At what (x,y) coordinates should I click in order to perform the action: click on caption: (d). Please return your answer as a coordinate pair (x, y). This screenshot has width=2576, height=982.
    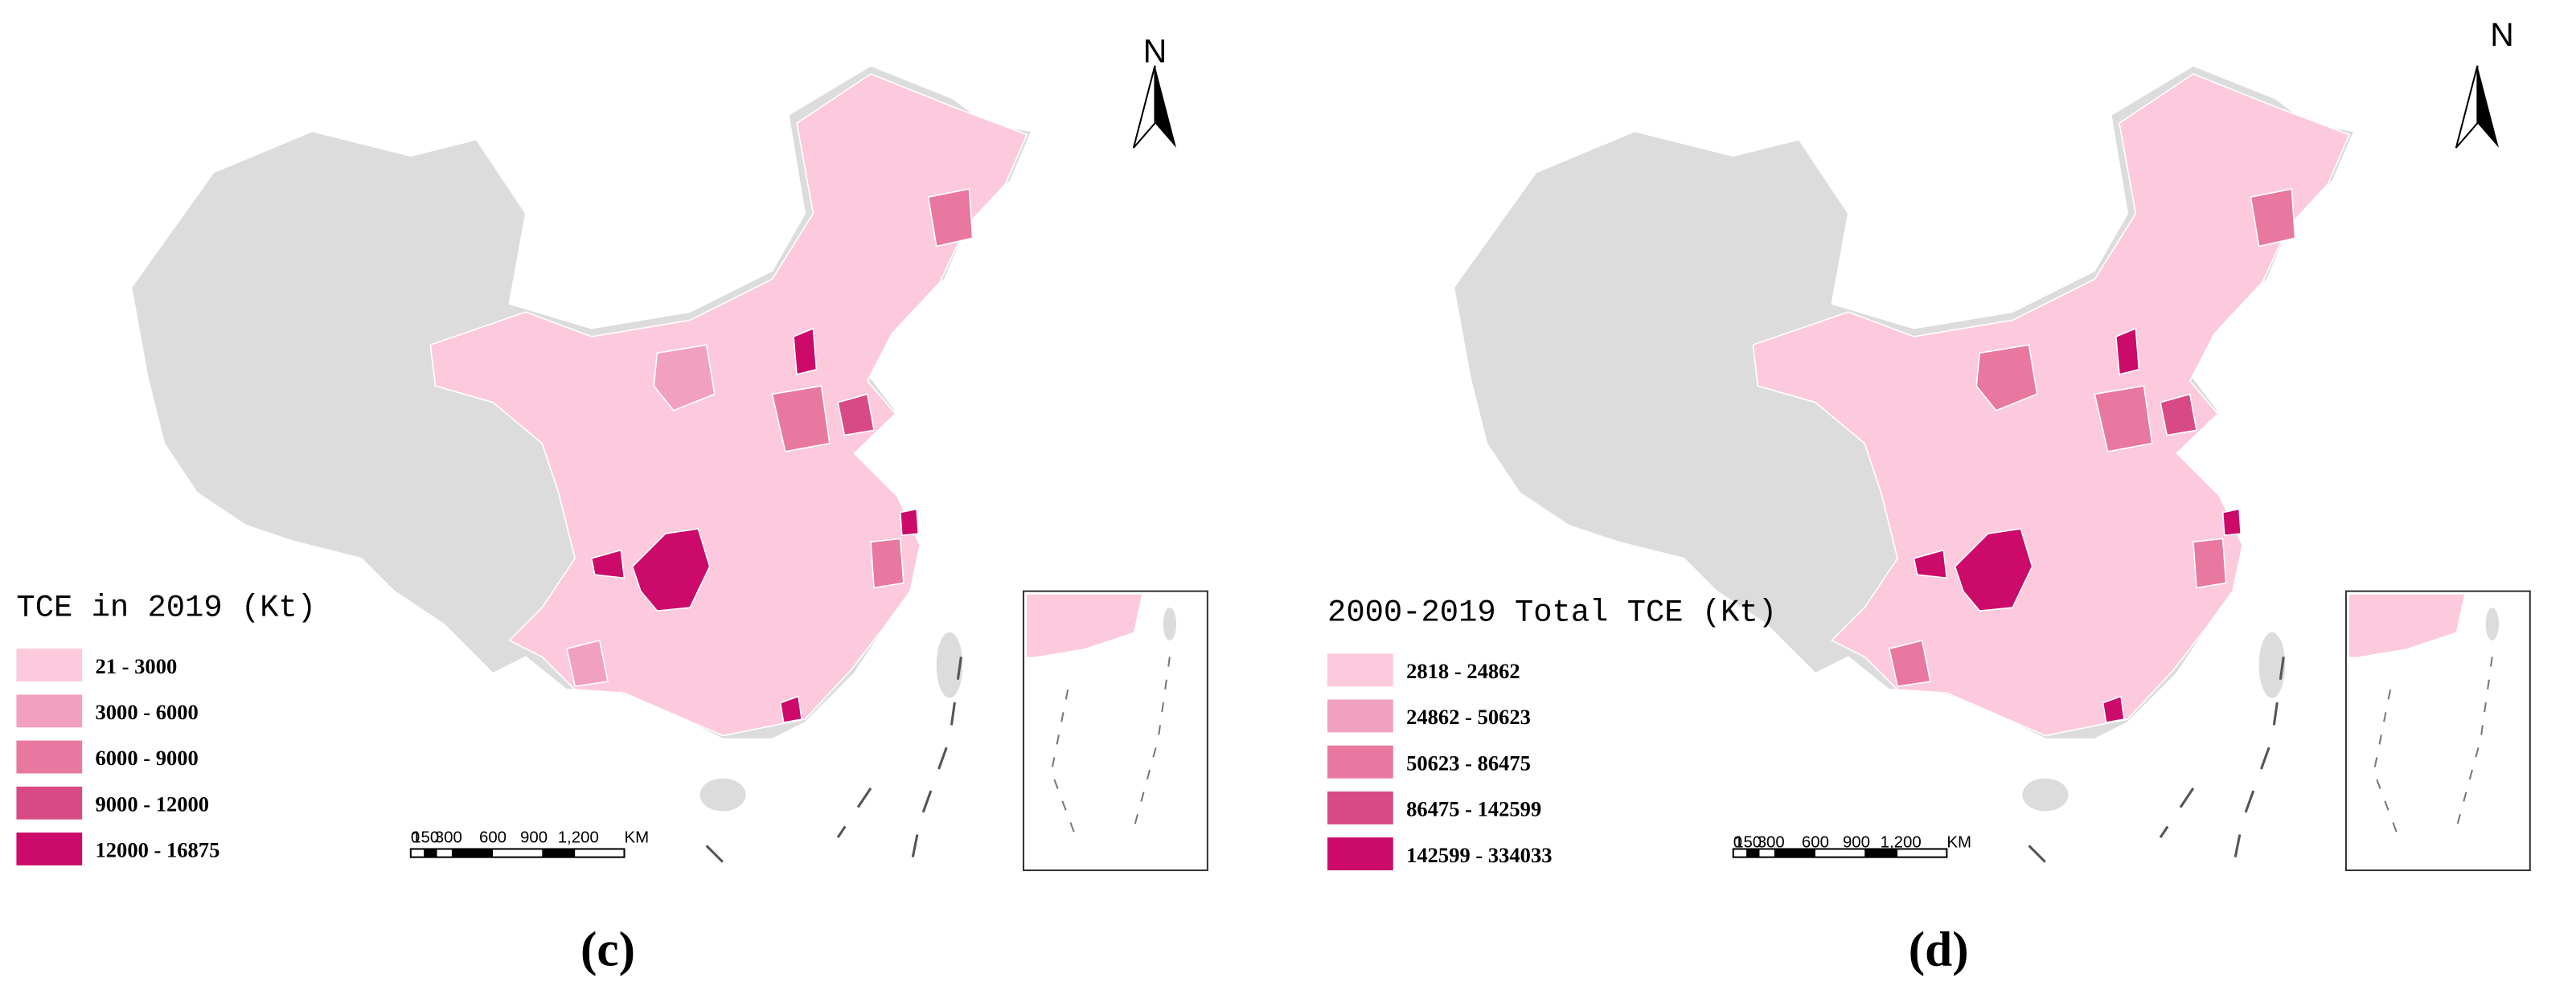
    Looking at the image, I should click on (1939, 950).